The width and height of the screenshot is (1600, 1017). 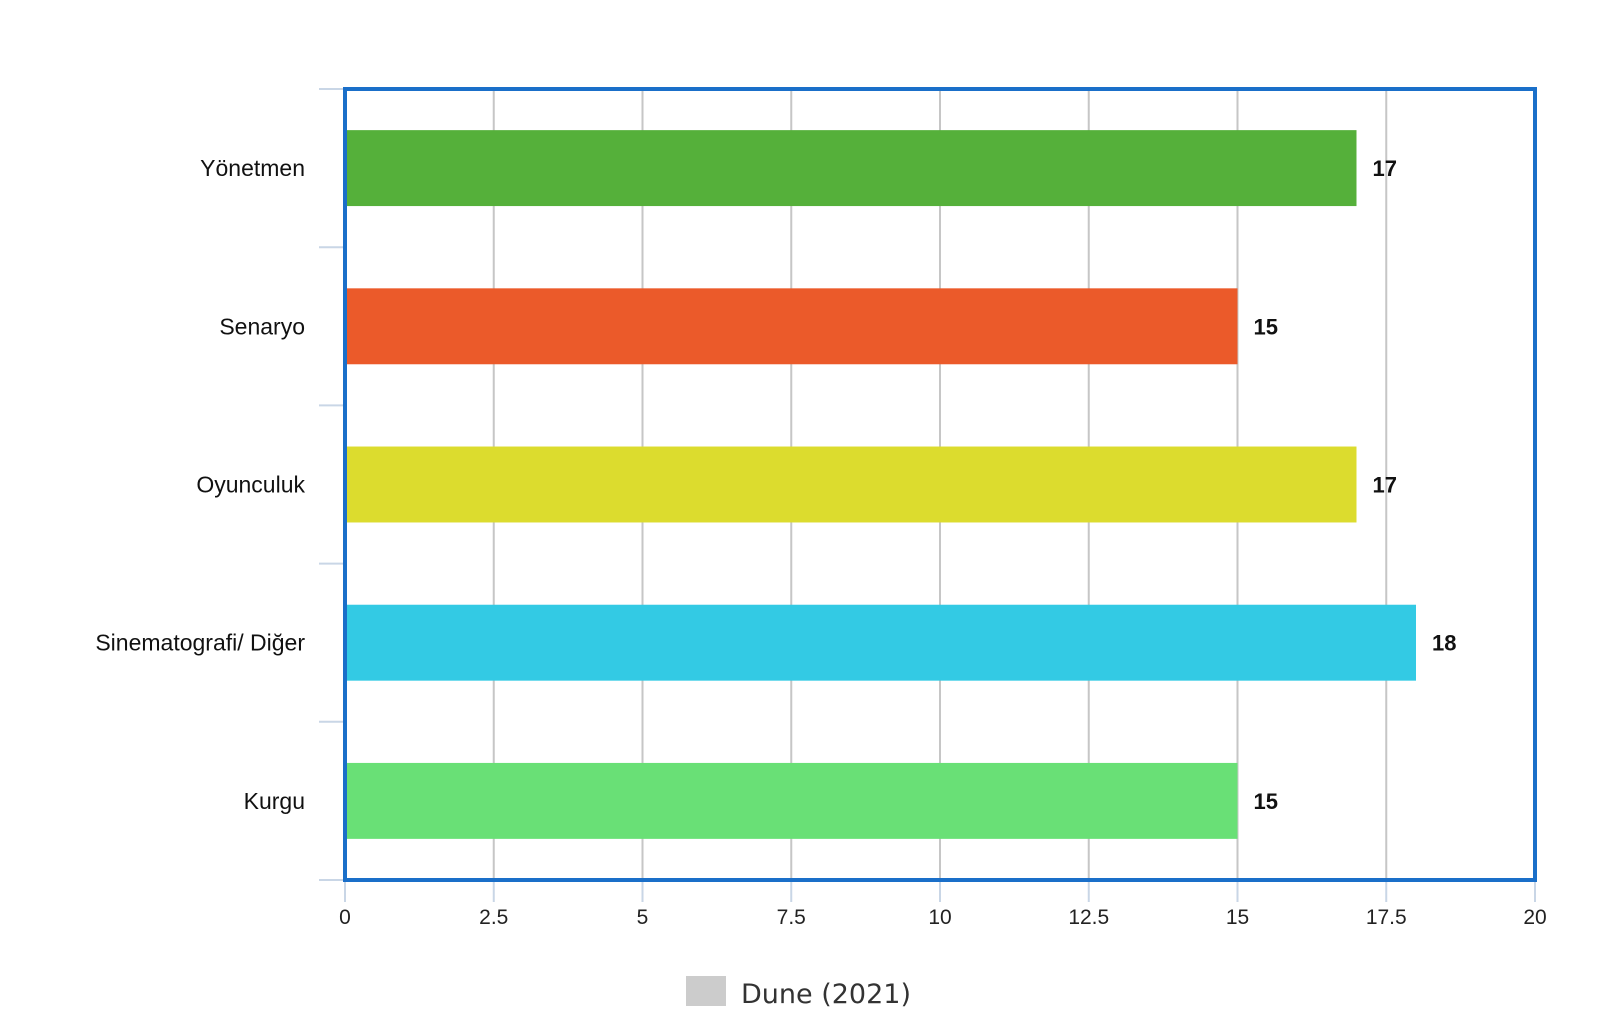 What do you see at coordinates (345, 917) in the screenshot?
I see `x-tick-label: 0` at bounding box center [345, 917].